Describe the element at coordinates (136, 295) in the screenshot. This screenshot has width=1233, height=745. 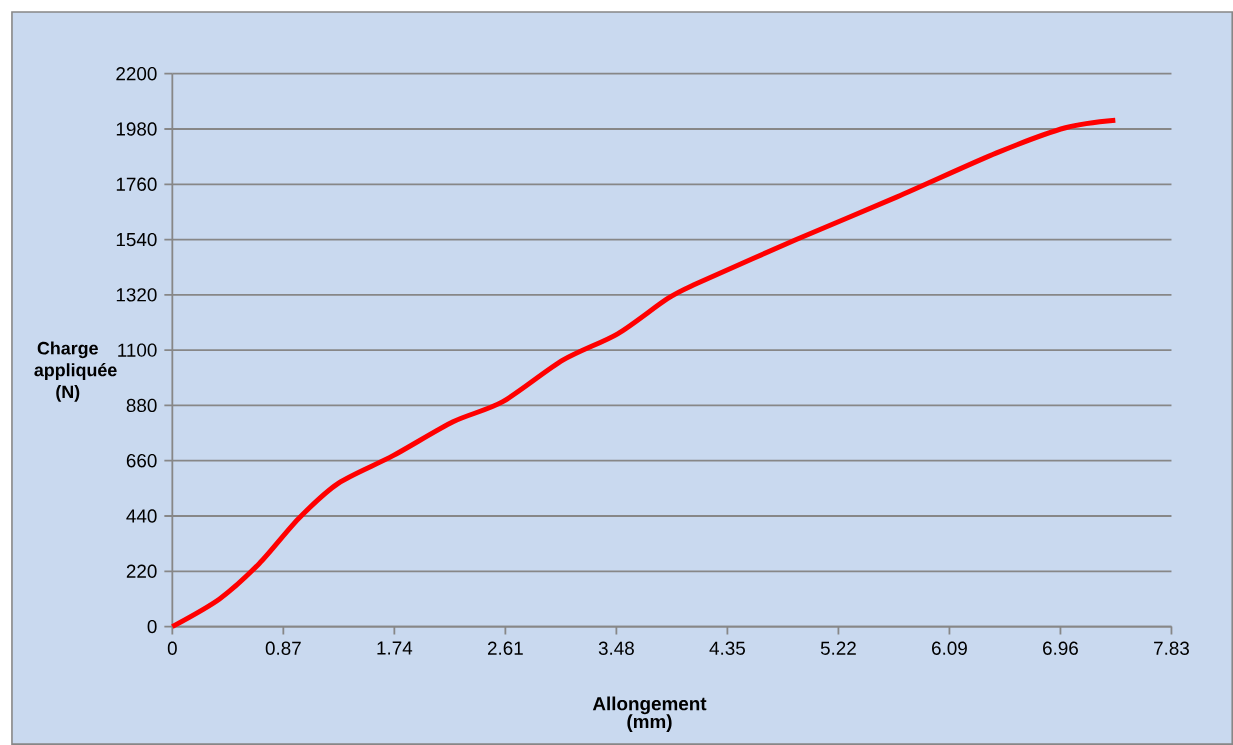
I see `y-tick-label: 1320` at that location.